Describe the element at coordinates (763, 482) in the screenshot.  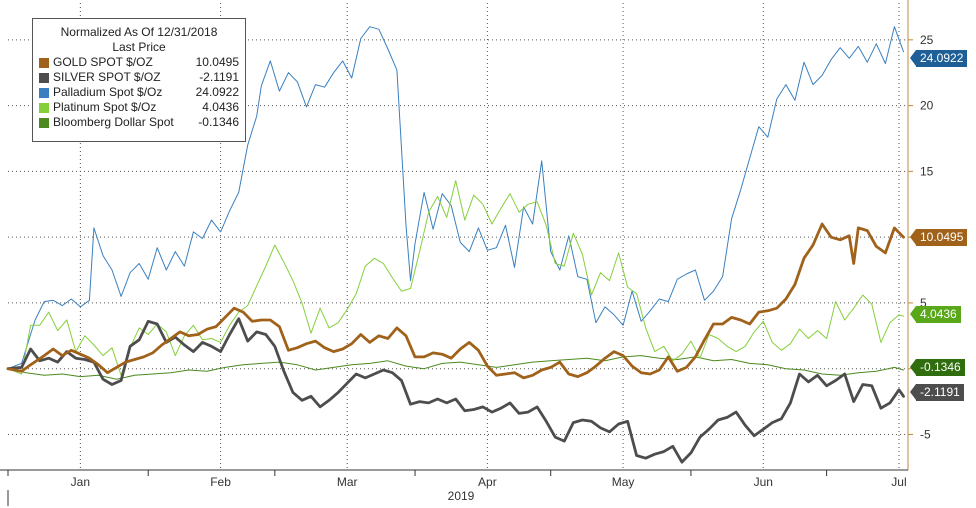
I see `x-tick-label: Jun` at that location.